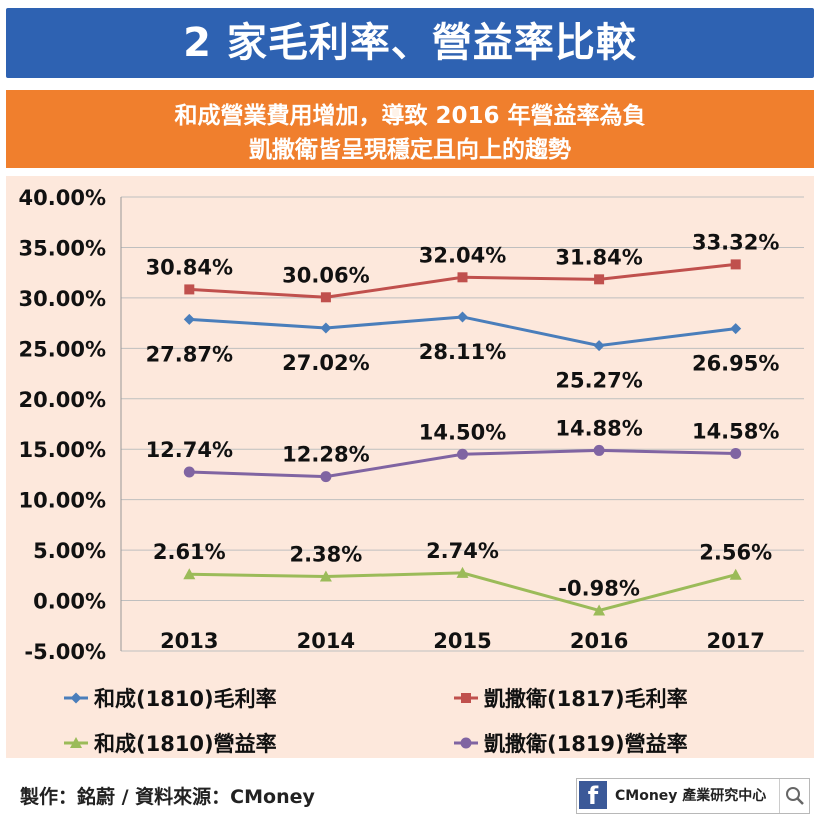 The image size is (820, 820). I want to click on data-label: 2.61%, so click(189, 552).